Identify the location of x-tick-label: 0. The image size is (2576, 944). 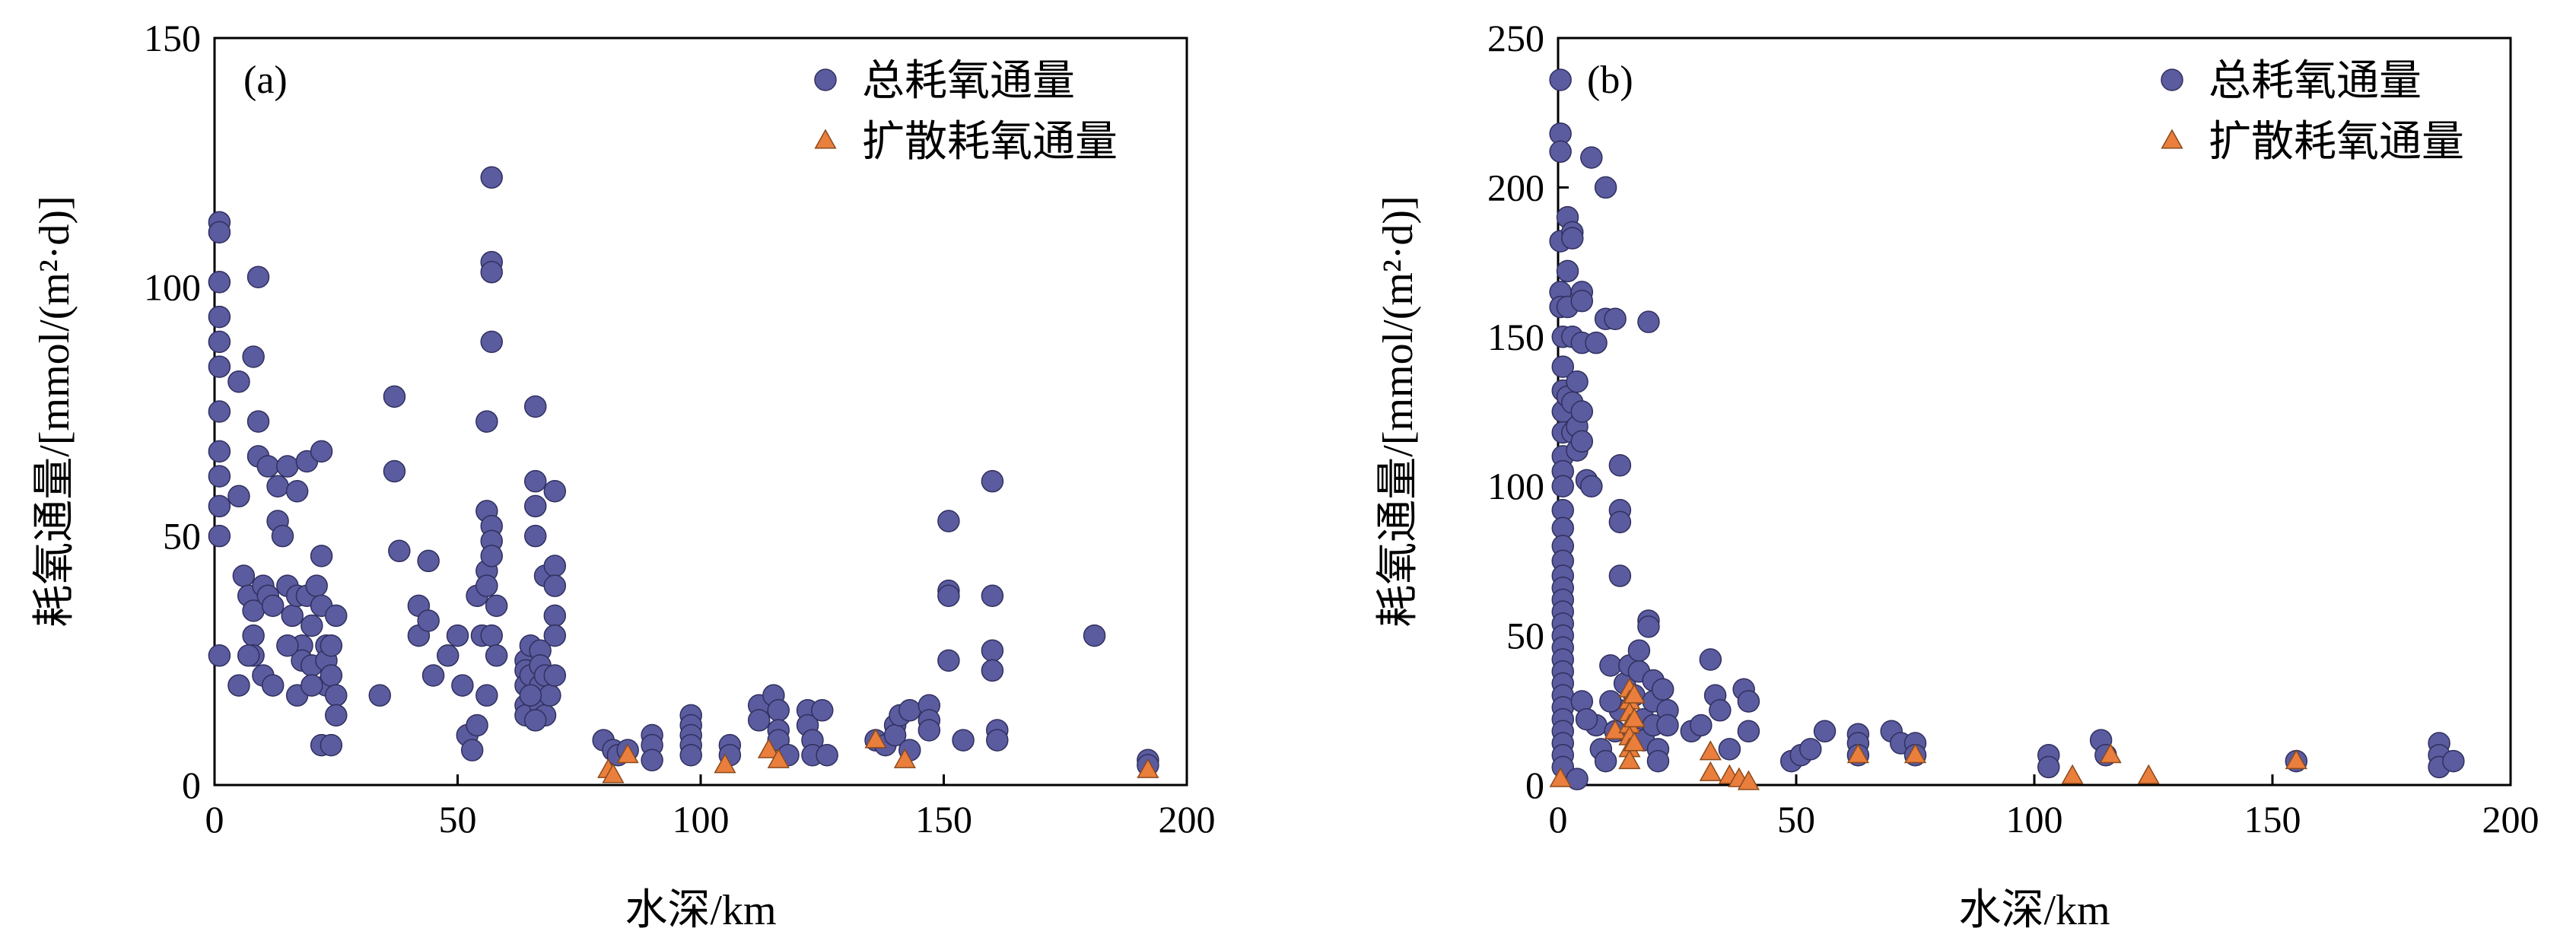
(214, 820).